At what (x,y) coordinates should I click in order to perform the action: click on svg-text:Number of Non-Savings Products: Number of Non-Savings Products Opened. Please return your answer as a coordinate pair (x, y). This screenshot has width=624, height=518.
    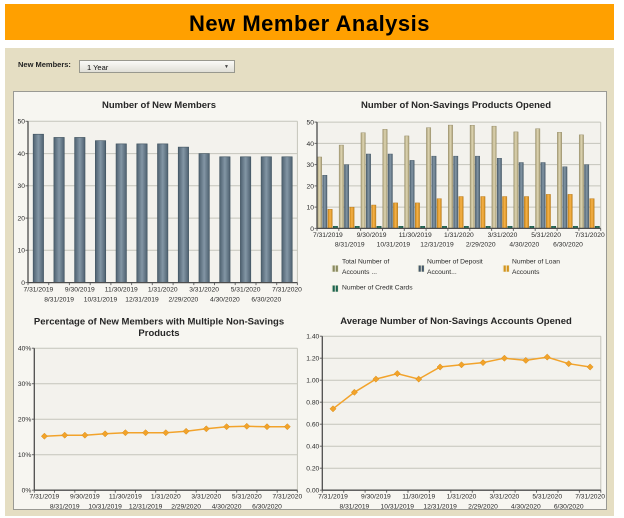
    Looking at the image, I should click on (456, 105).